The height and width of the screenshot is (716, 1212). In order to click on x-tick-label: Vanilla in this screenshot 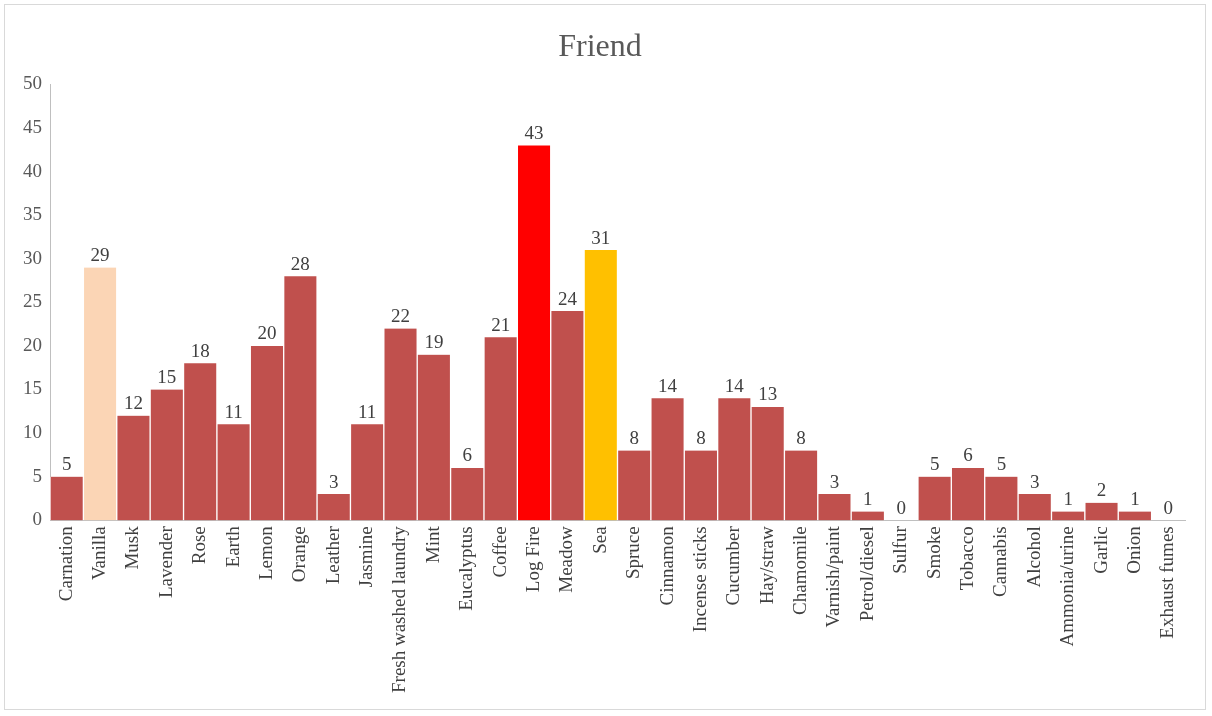, I will do `click(99, 553)`.